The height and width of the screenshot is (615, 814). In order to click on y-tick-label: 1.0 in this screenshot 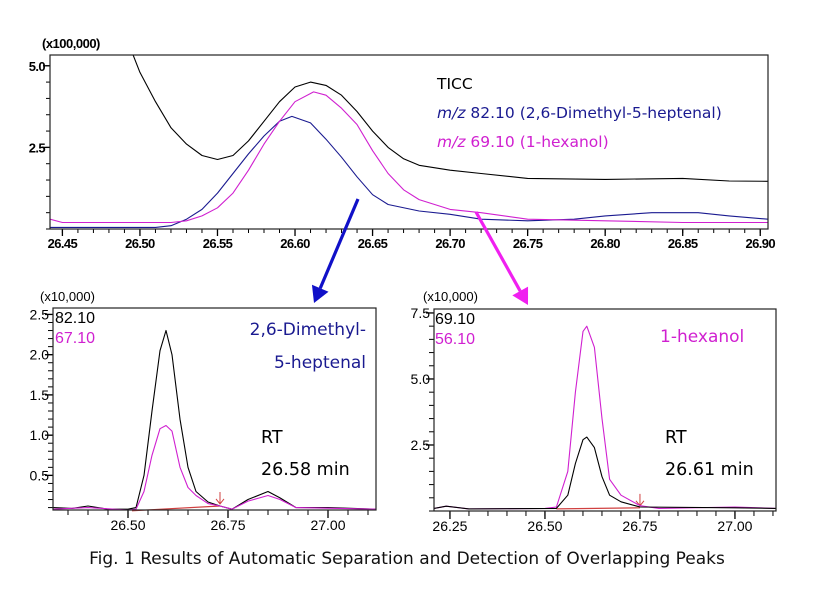, I will do `click(40, 435)`.